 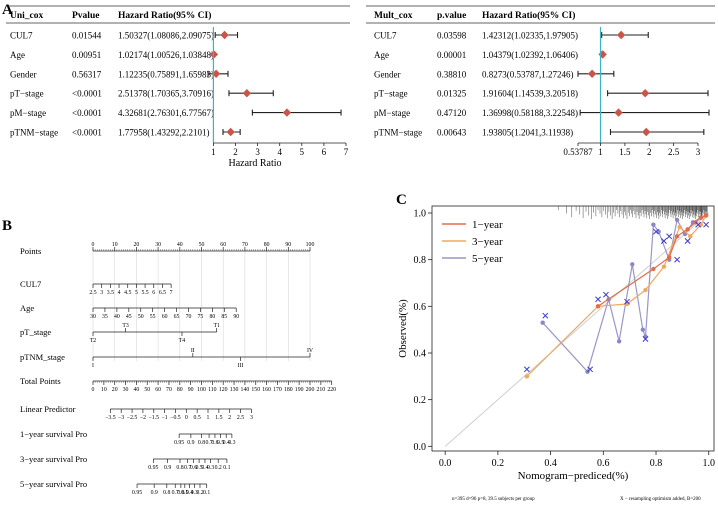 What do you see at coordinates (208, 418) in the screenshot?
I see `scale-tick-label: 1` at bounding box center [208, 418].